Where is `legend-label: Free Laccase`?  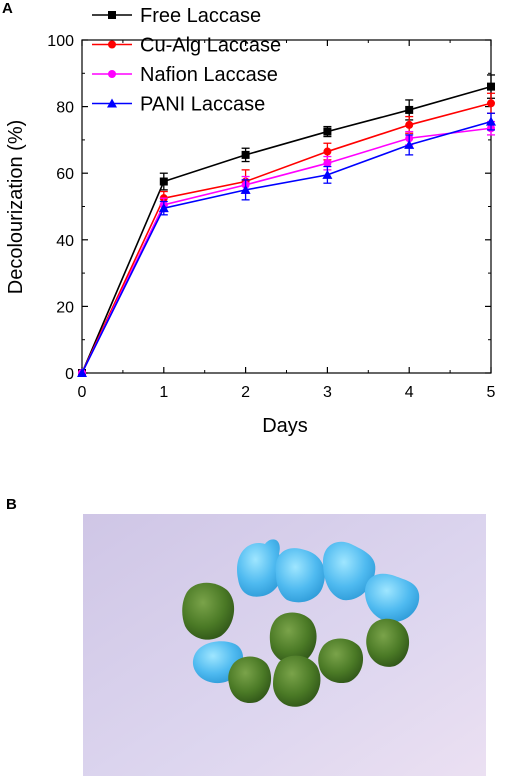 legend-label: Free Laccase is located at coordinates (200, 16).